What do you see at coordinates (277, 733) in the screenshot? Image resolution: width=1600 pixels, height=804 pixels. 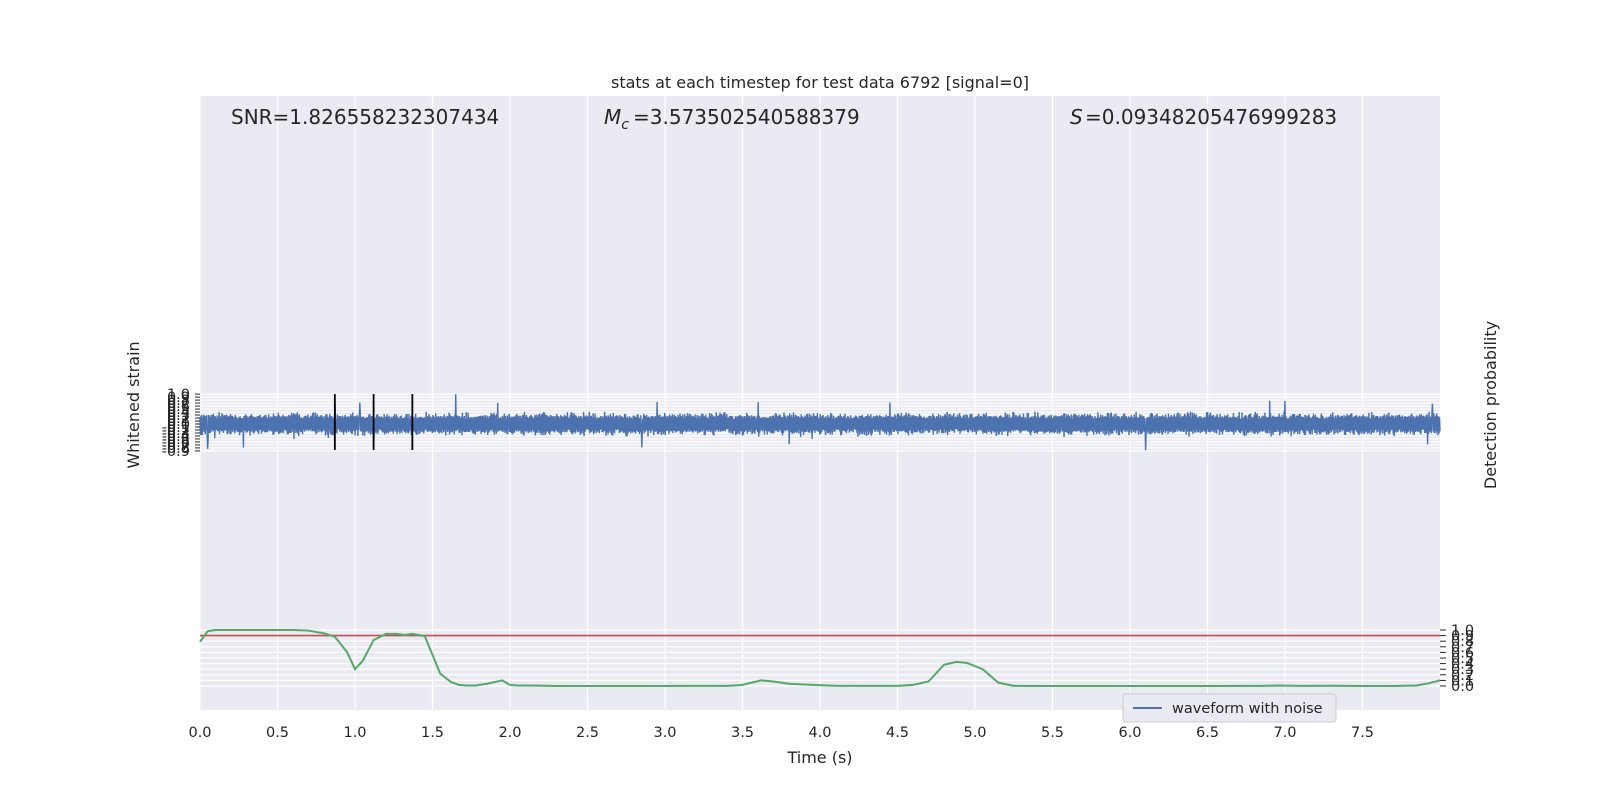 I see `x-tick-label: 0.5` at bounding box center [277, 733].